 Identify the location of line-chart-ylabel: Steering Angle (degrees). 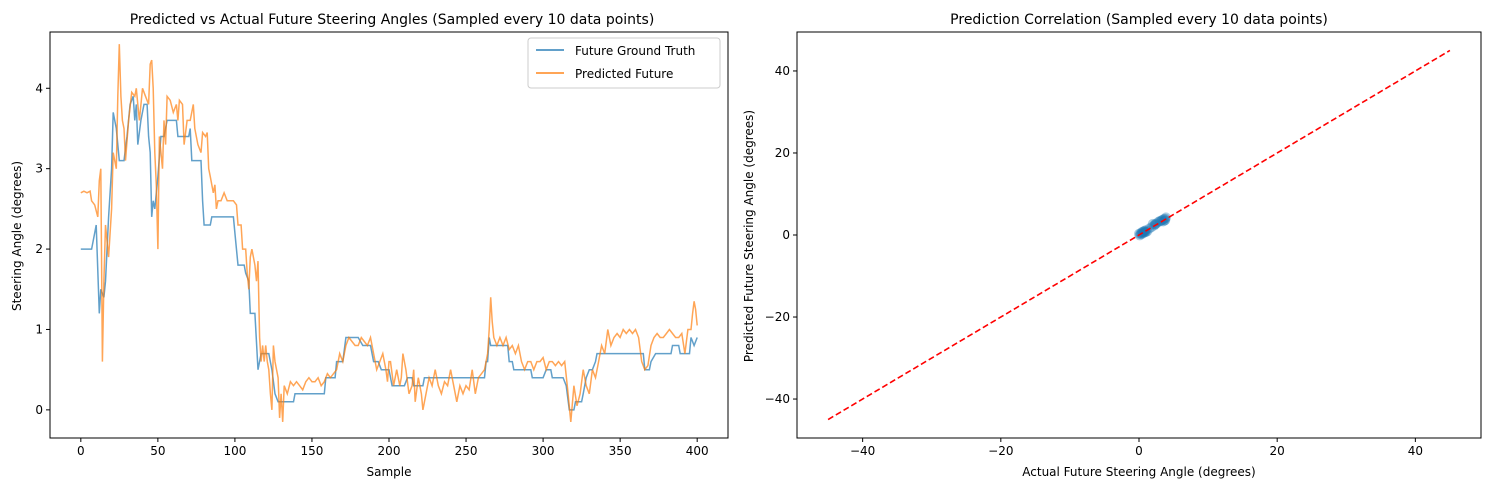
(17, 236).